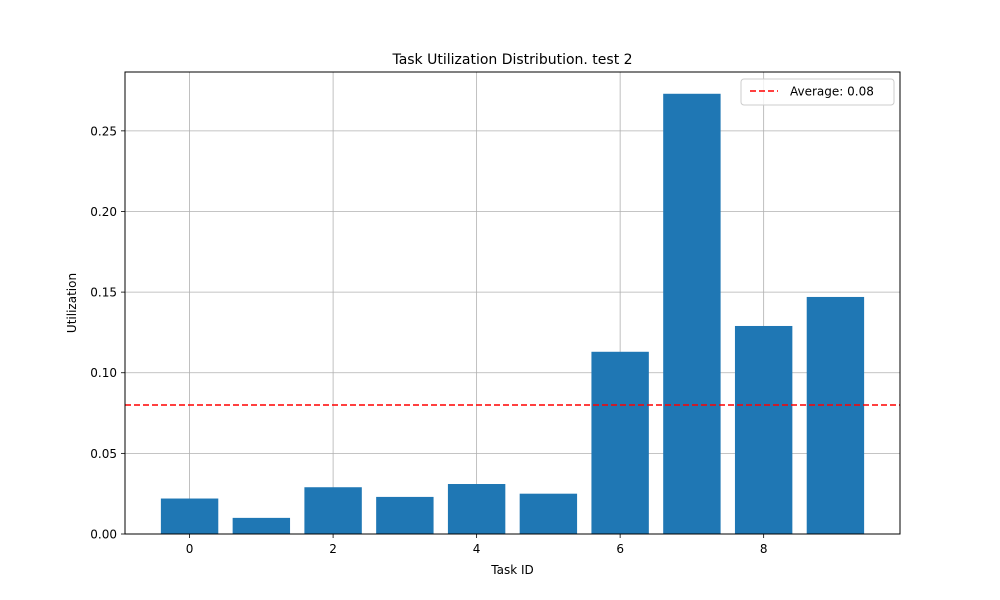  I want to click on x-tick-label: 2, so click(333, 549).